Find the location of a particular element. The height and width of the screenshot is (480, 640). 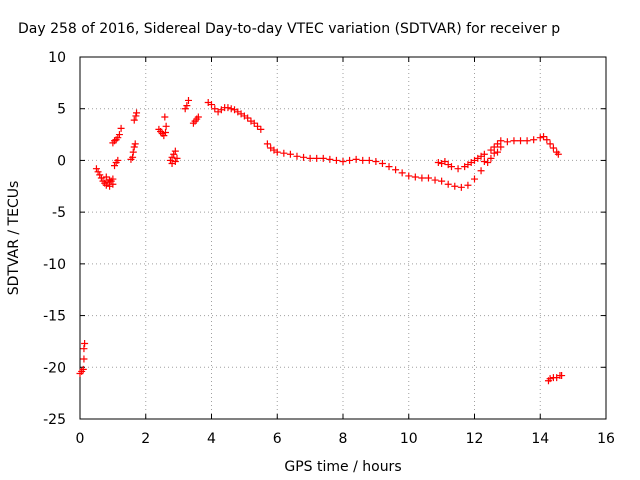

y-tick-label: -5 is located at coordinates (59, 213).